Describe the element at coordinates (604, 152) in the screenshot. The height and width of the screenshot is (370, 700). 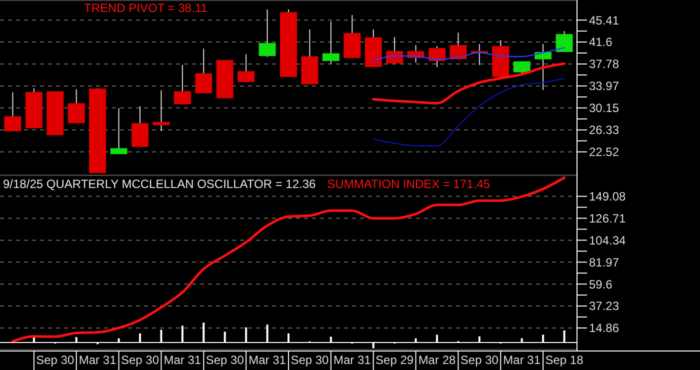
I see `y-tick-label: 22.52` at that location.